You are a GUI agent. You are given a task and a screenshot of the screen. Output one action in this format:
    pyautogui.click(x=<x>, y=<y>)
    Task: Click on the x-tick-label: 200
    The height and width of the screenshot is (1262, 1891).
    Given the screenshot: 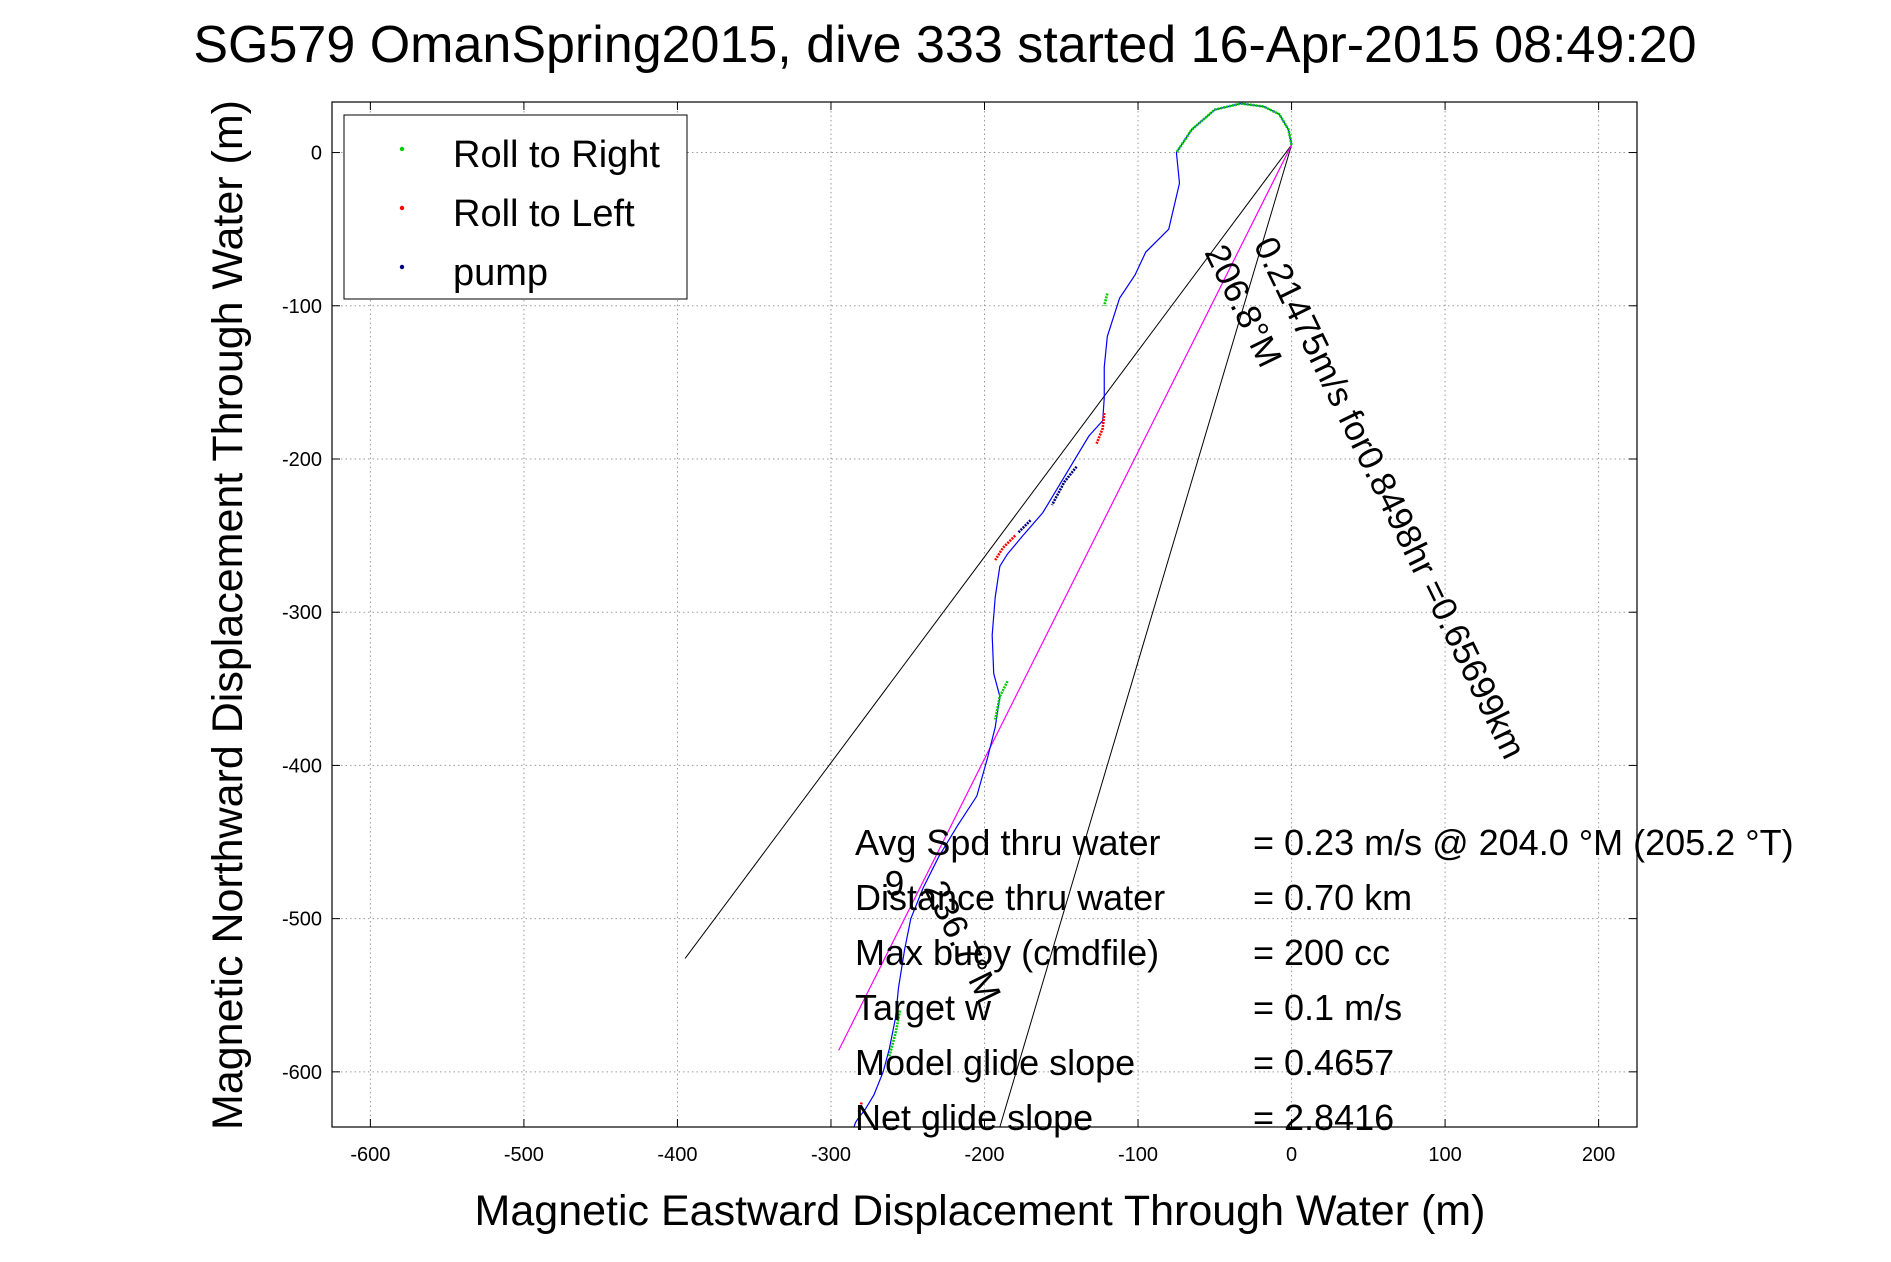 What is the action you would take?
    pyautogui.click(x=1598, y=1155)
    